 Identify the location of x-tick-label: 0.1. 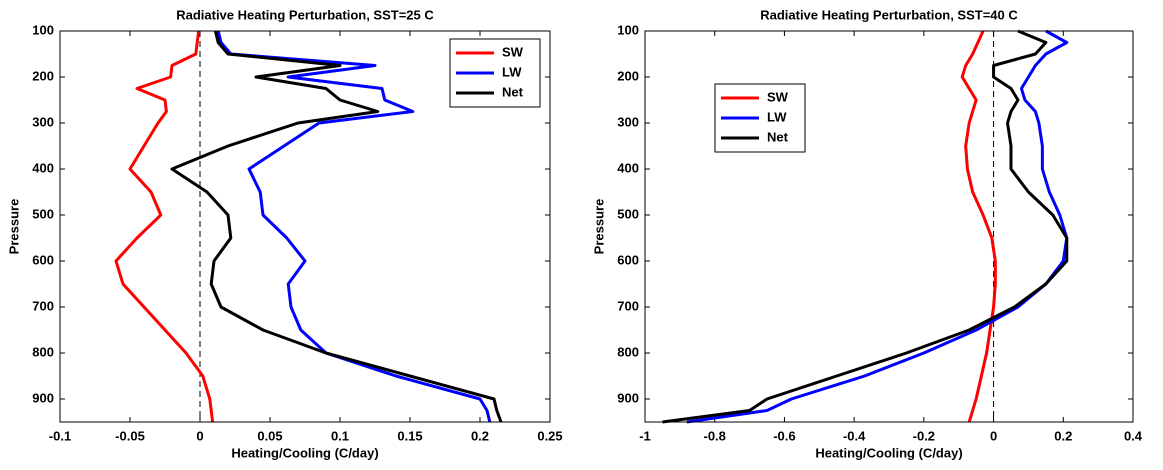
(340, 435).